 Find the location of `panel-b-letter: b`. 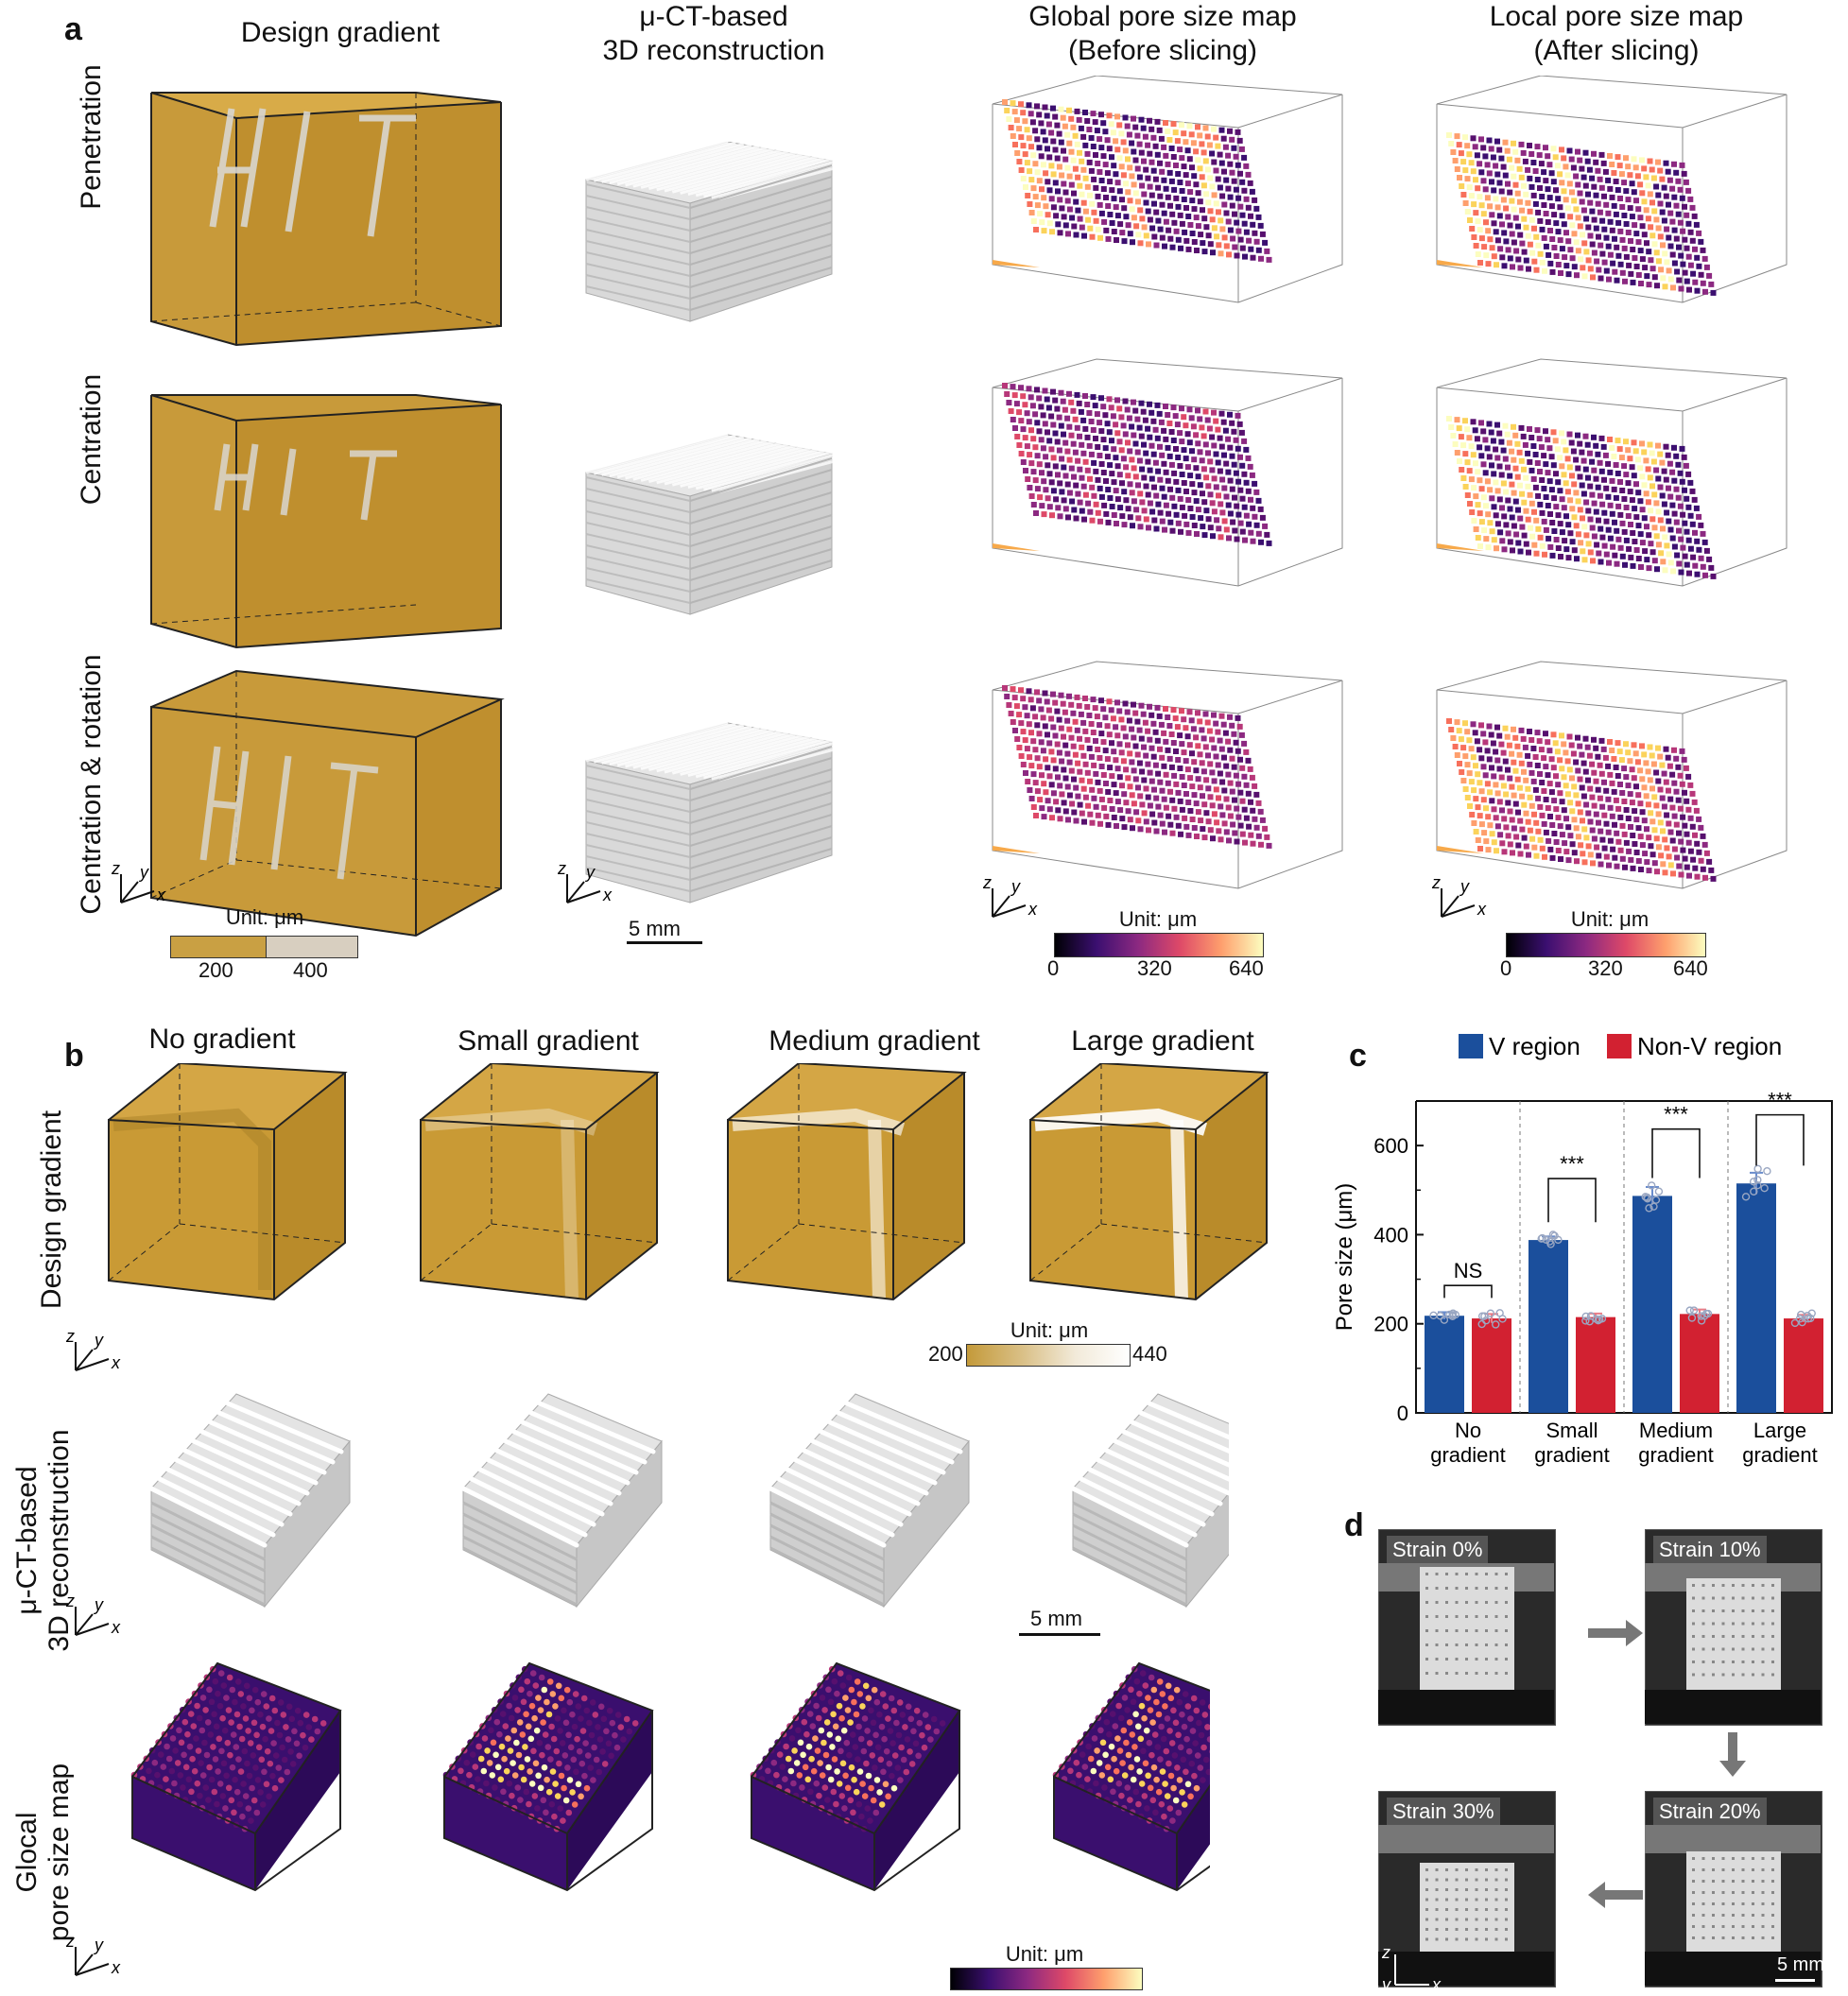

panel-b-letter: b is located at coordinates (74, 1056).